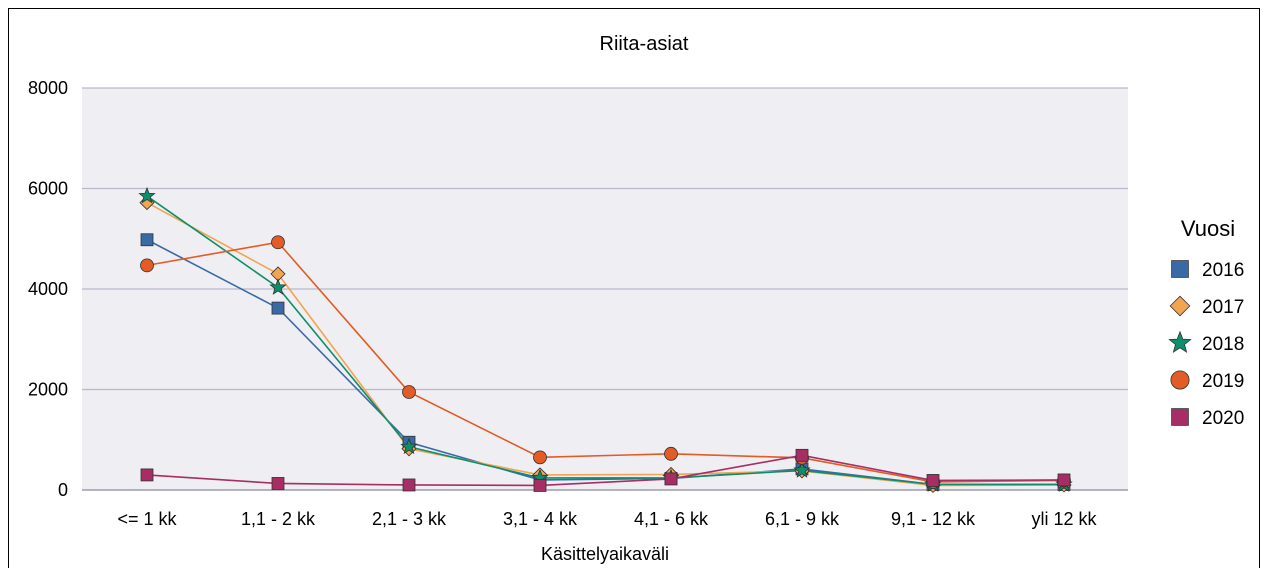 The height and width of the screenshot is (568, 1268). I want to click on y-tick-2000: 2000, so click(48, 390).